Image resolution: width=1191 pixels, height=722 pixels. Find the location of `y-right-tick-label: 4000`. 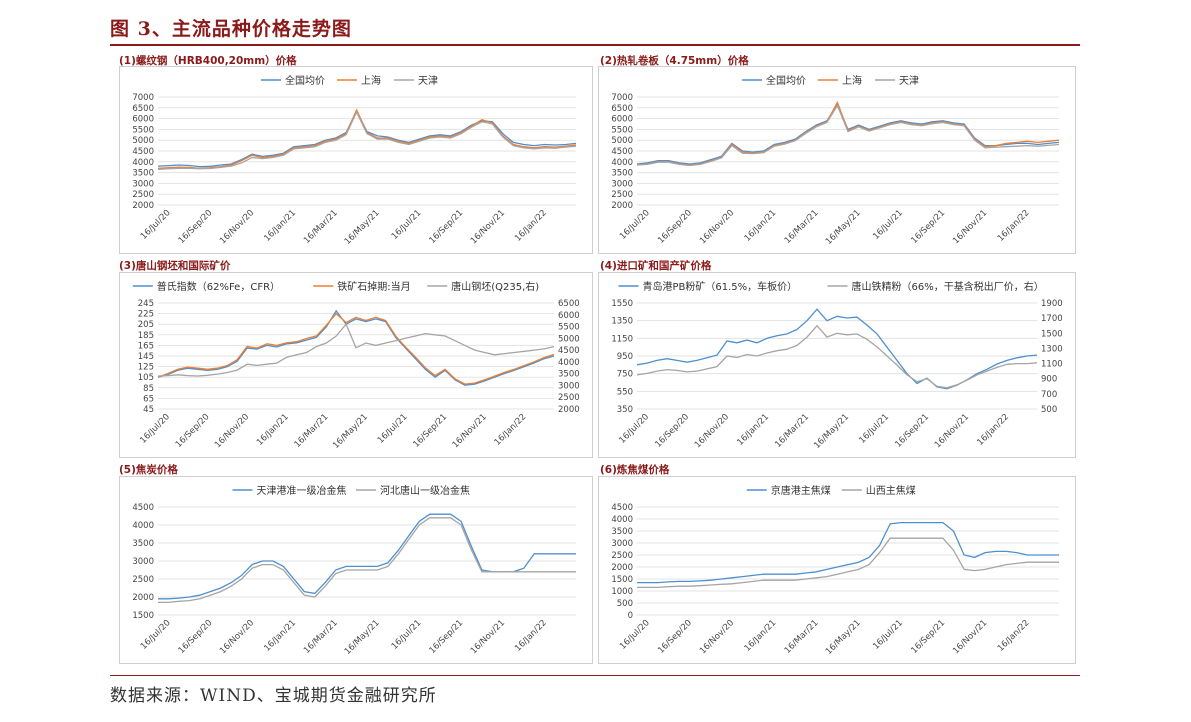

y-right-tick-label: 4000 is located at coordinates (569, 363).